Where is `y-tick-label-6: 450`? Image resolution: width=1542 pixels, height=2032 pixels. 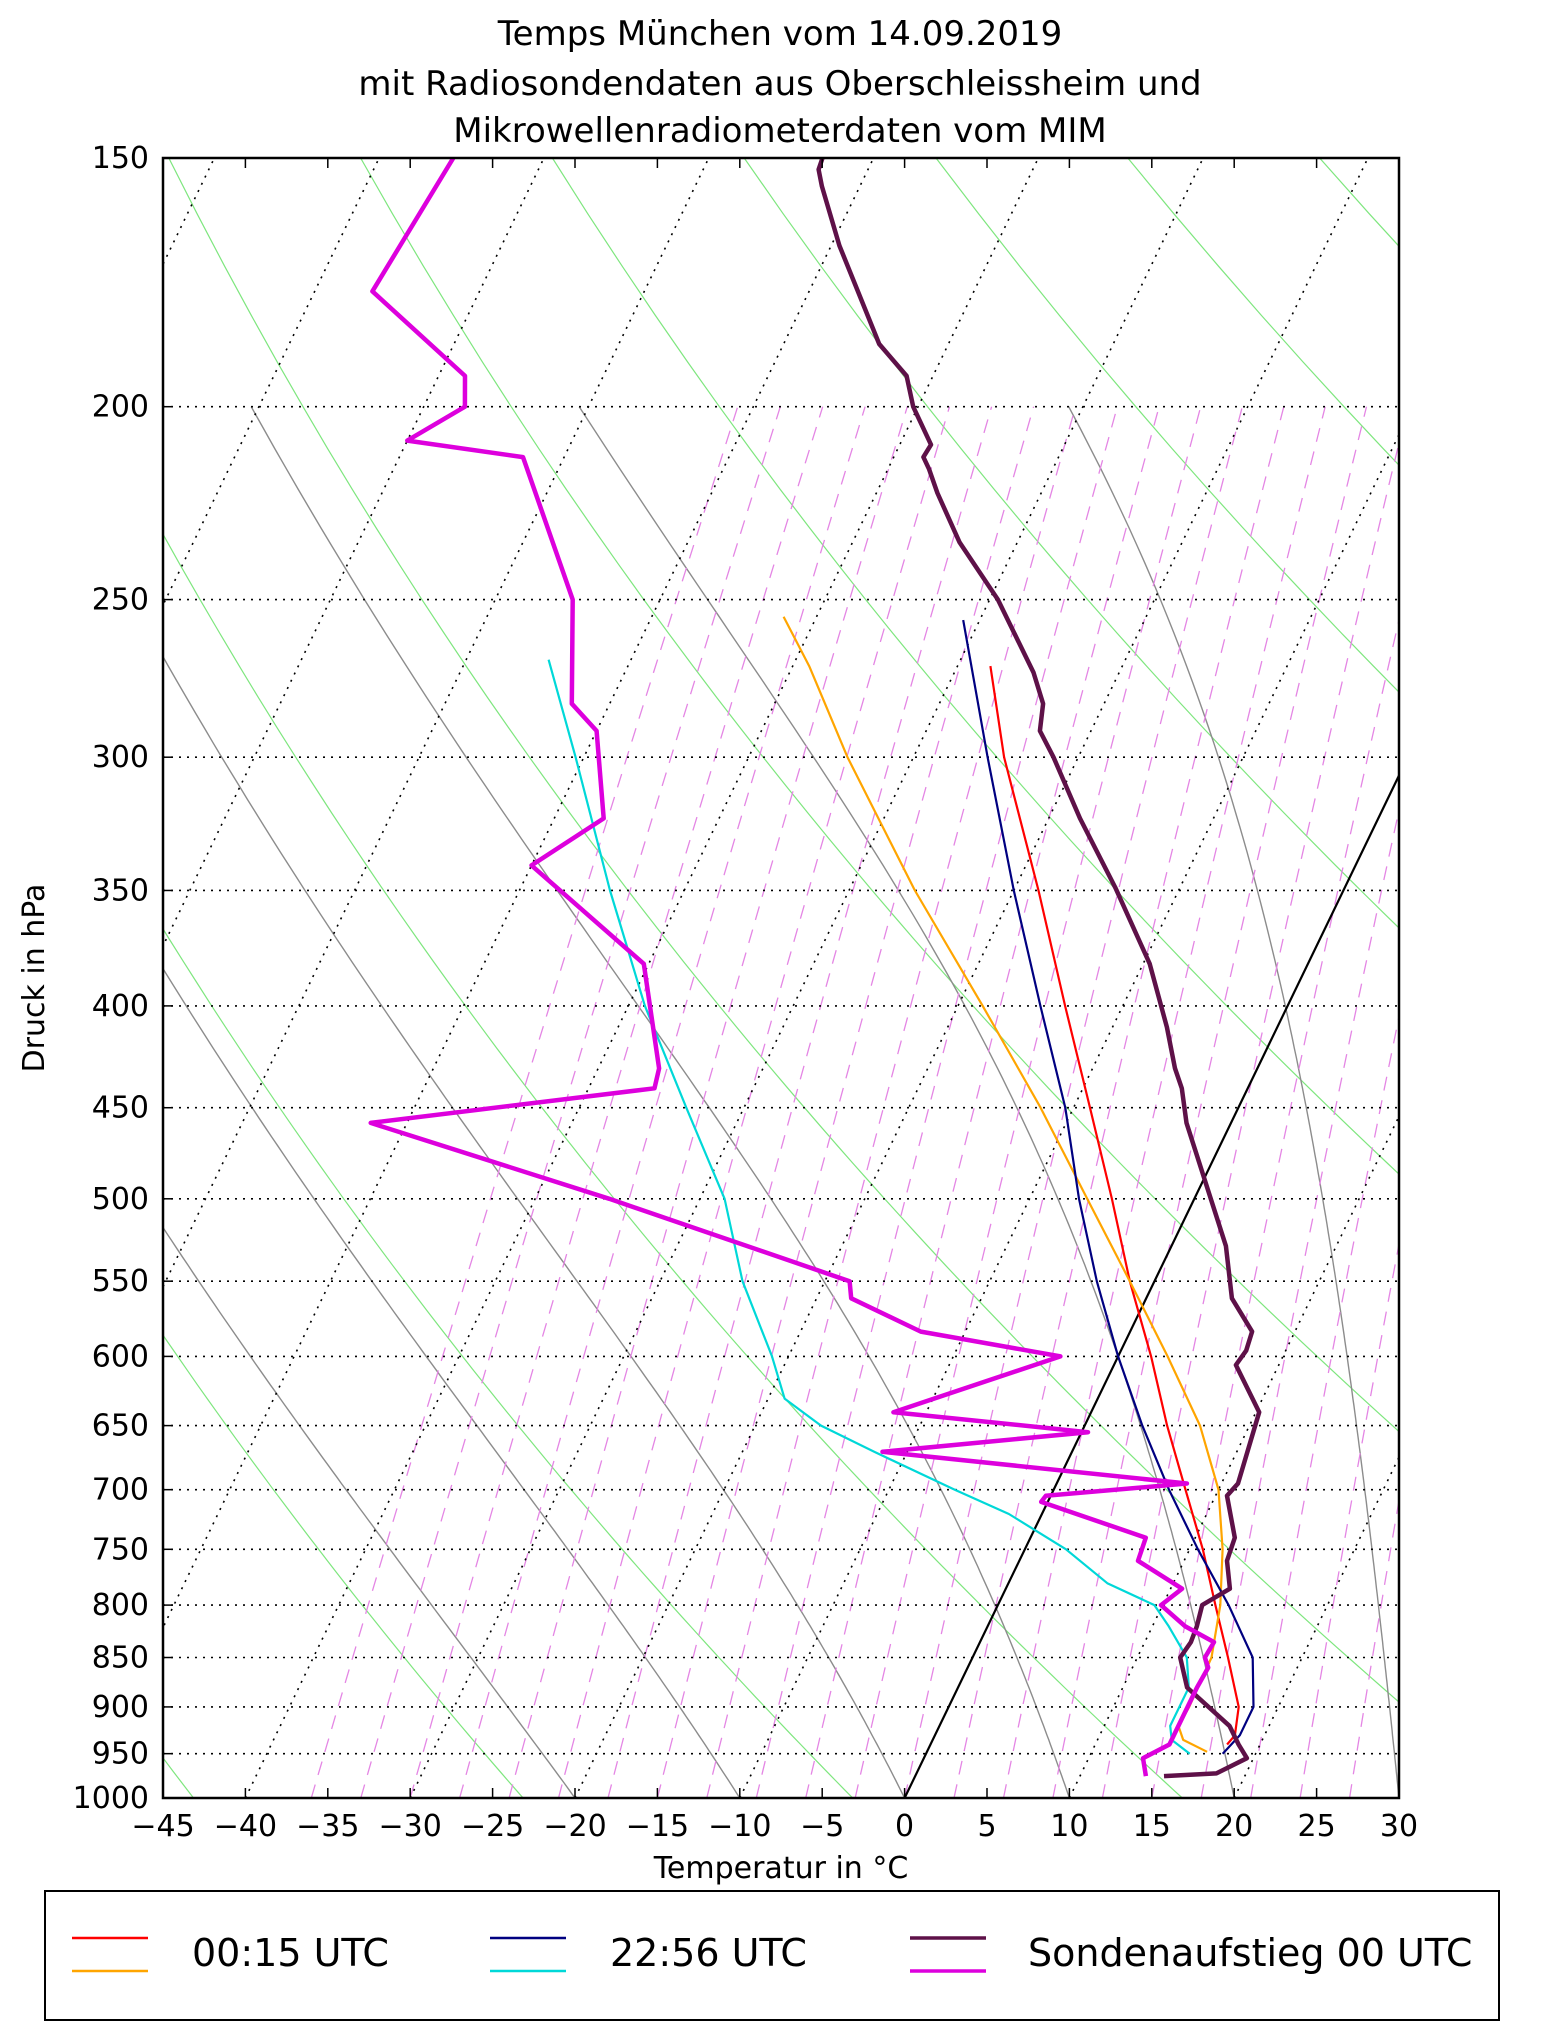
y-tick-label-6: 450 is located at coordinates (120, 1108).